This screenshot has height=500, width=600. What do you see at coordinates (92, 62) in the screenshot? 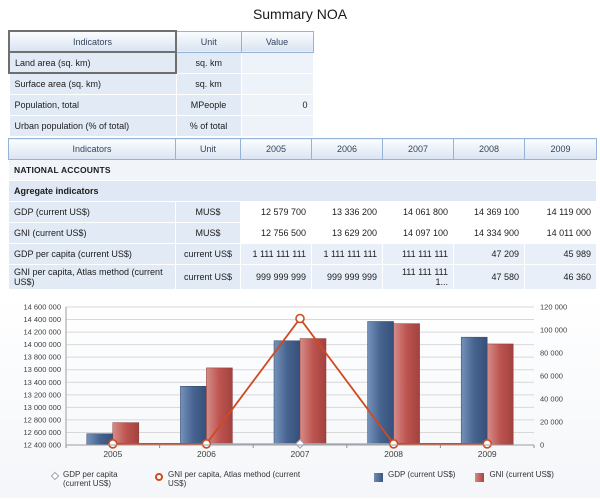
I see `indicator-cell: Land area (sq. km)` at bounding box center [92, 62].